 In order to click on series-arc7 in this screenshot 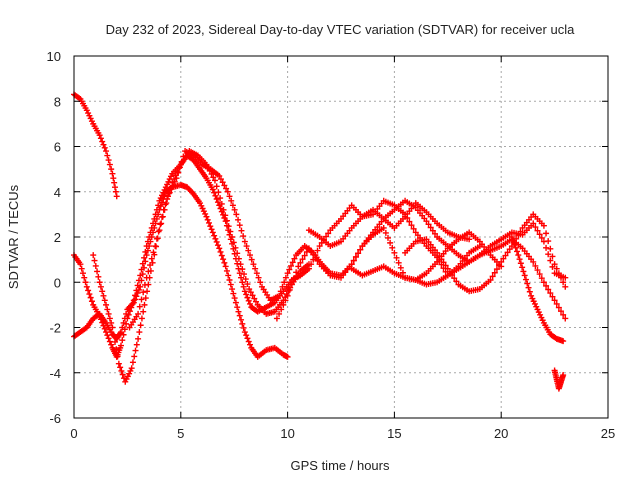, I will do `click(389, 225)`.